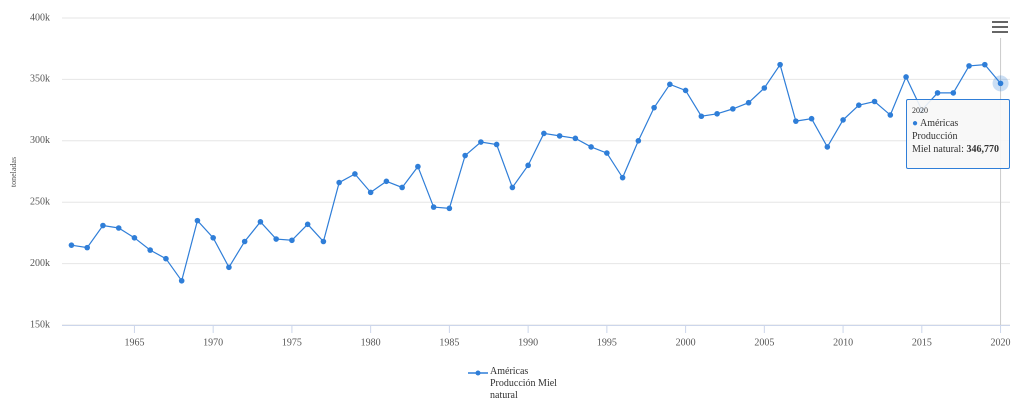  What do you see at coordinates (292, 342) in the screenshot?
I see `x-tick-label: 1975` at bounding box center [292, 342].